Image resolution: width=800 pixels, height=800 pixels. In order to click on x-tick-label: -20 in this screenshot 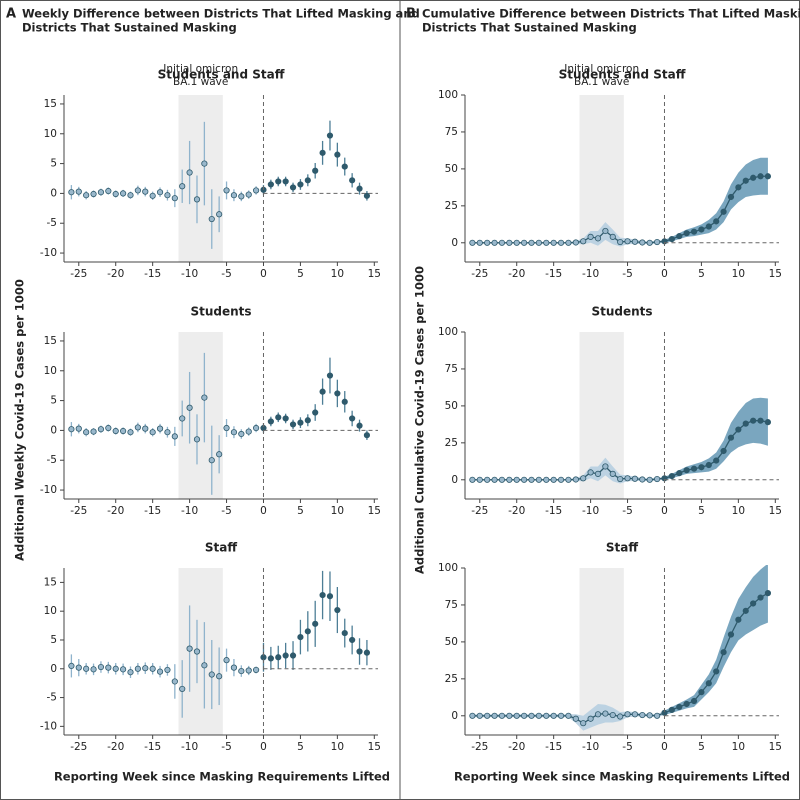, I will do `click(115, 511)`.